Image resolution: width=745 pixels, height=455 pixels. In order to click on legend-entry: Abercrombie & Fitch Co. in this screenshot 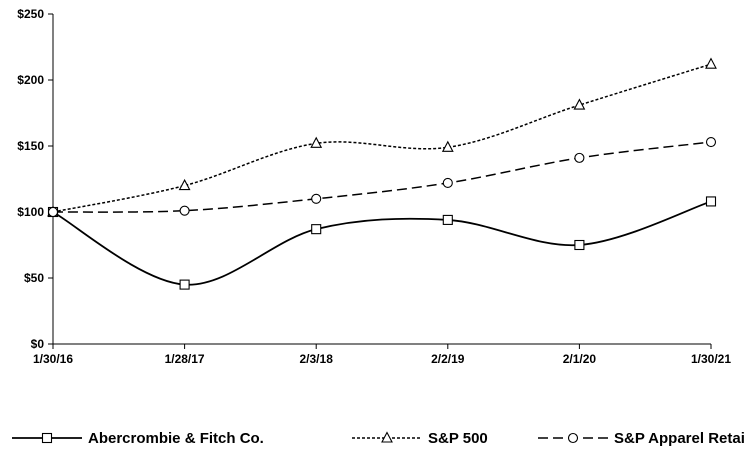, I will do `click(138, 438)`.